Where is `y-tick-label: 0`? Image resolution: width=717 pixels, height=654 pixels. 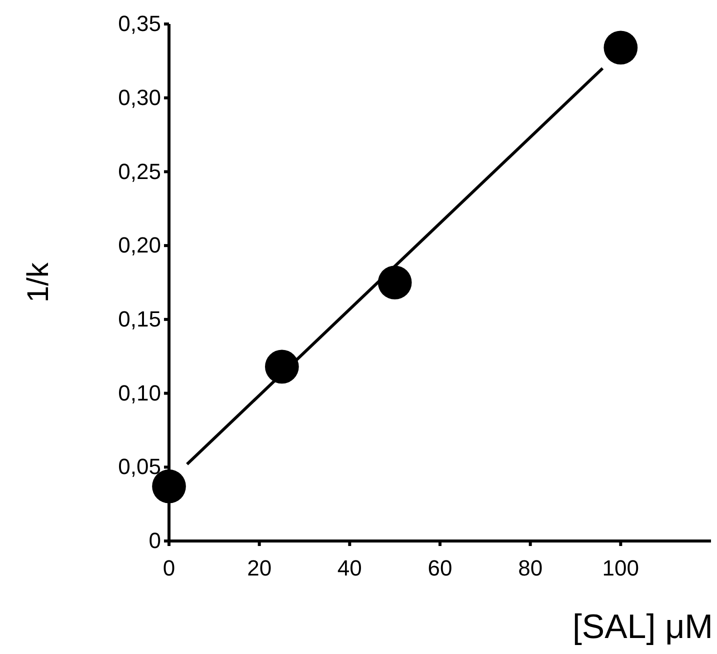 y-tick-label: 0 is located at coordinates (154, 541).